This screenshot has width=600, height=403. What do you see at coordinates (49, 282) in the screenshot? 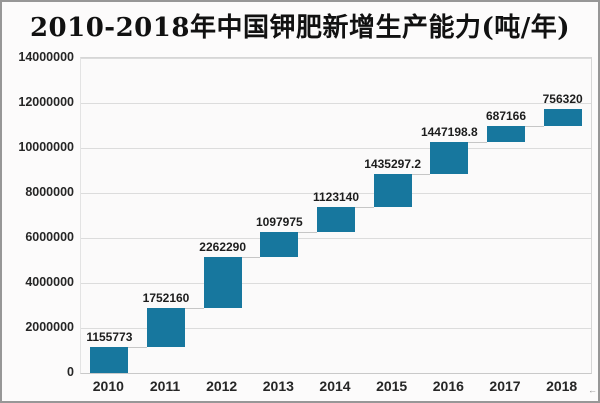
I see `y-tick-4000000: 4000000` at bounding box center [49, 282].